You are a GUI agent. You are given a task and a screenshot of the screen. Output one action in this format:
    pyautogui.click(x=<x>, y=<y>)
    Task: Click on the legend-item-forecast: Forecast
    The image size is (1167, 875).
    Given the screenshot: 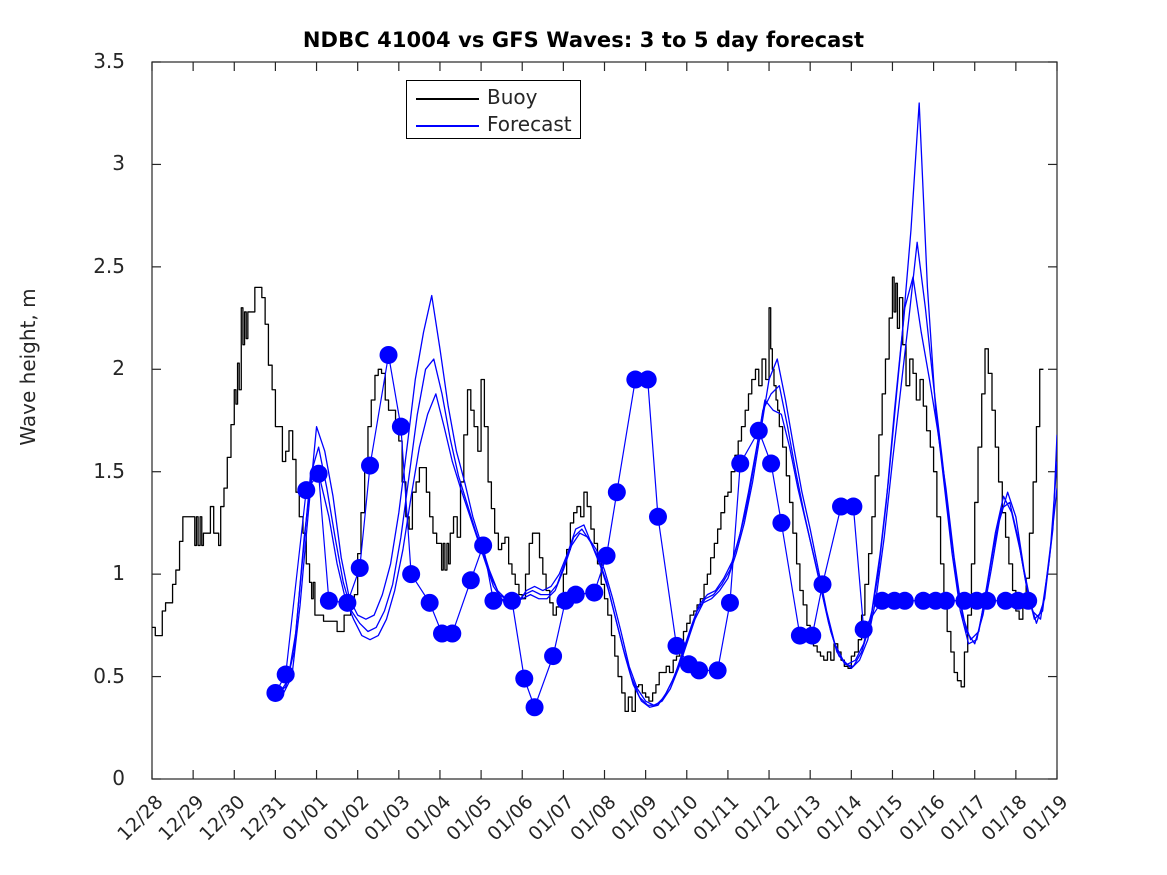 What is the action you would take?
    pyautogui.click(x=494, y=126)
    